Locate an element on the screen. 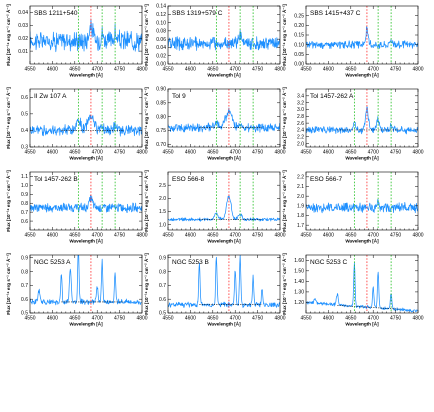 The height and width of the screenshot is (412, 434). y-tick-label: 0.8 is located at coordinates (162, 272).